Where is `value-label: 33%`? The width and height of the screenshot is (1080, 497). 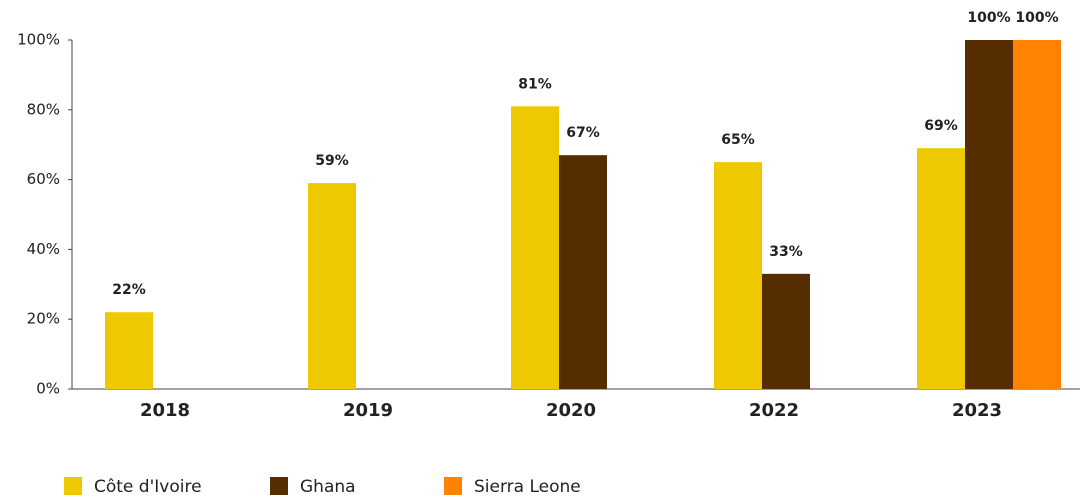 value-label: 33% is located at coordinates (786, 252).